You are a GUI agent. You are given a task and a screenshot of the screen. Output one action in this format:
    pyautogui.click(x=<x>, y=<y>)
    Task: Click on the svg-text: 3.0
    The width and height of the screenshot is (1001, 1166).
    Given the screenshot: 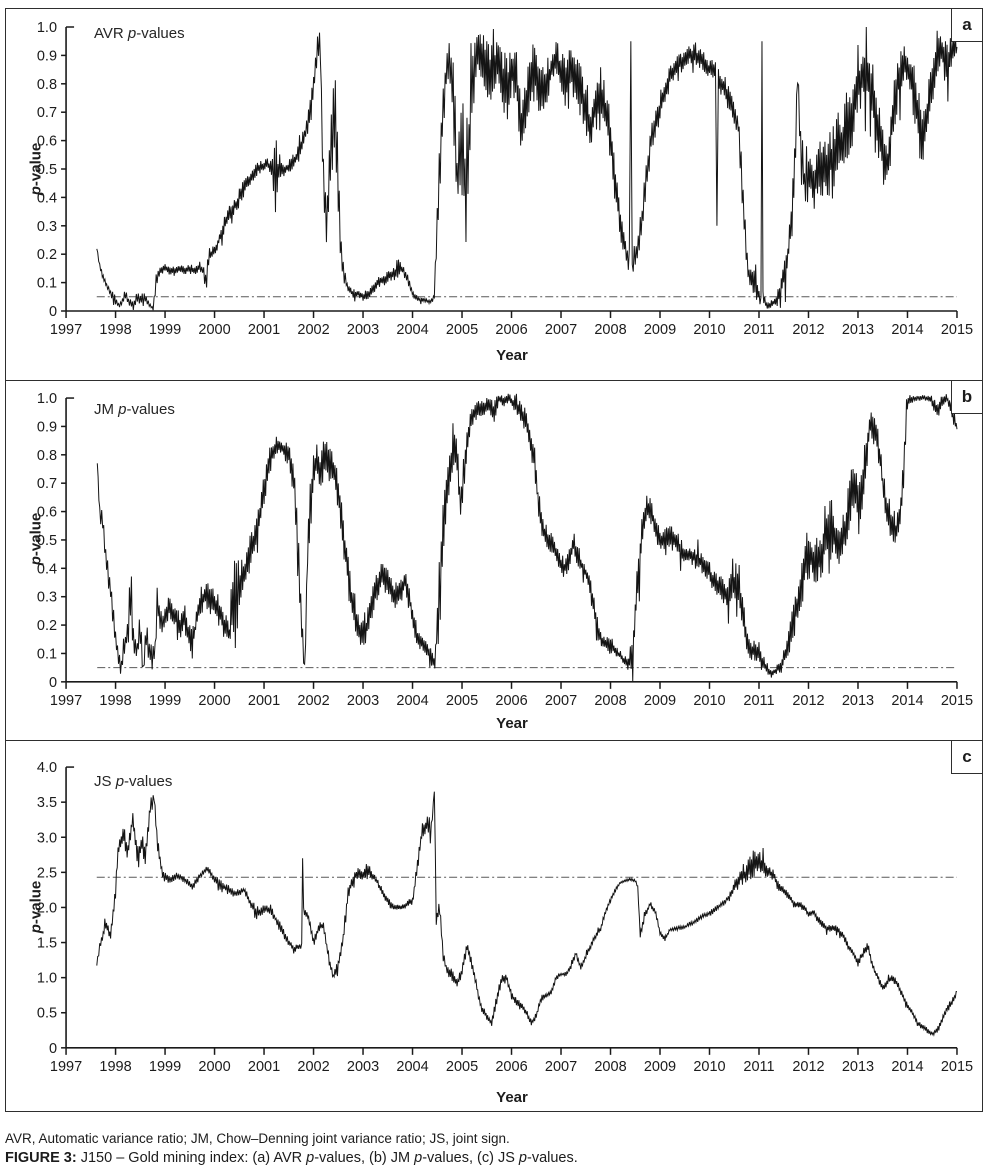 What is the action you would take?
    pyautogui.click(x=47, y=838)
    